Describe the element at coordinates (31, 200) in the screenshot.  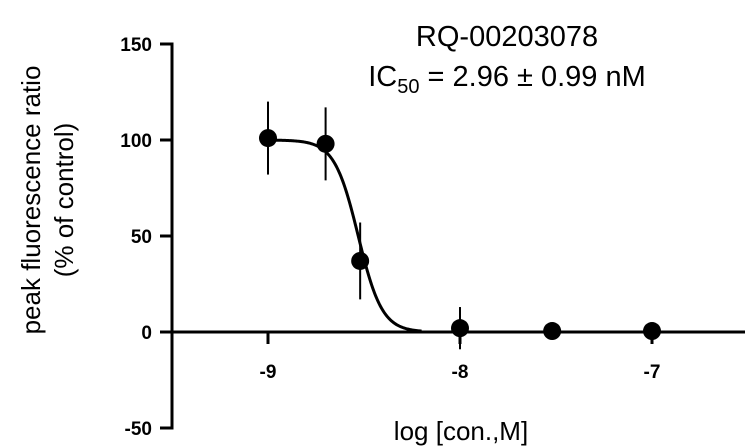
I see `y-axis-label-line1: peak fluorescence ratio` at that location.